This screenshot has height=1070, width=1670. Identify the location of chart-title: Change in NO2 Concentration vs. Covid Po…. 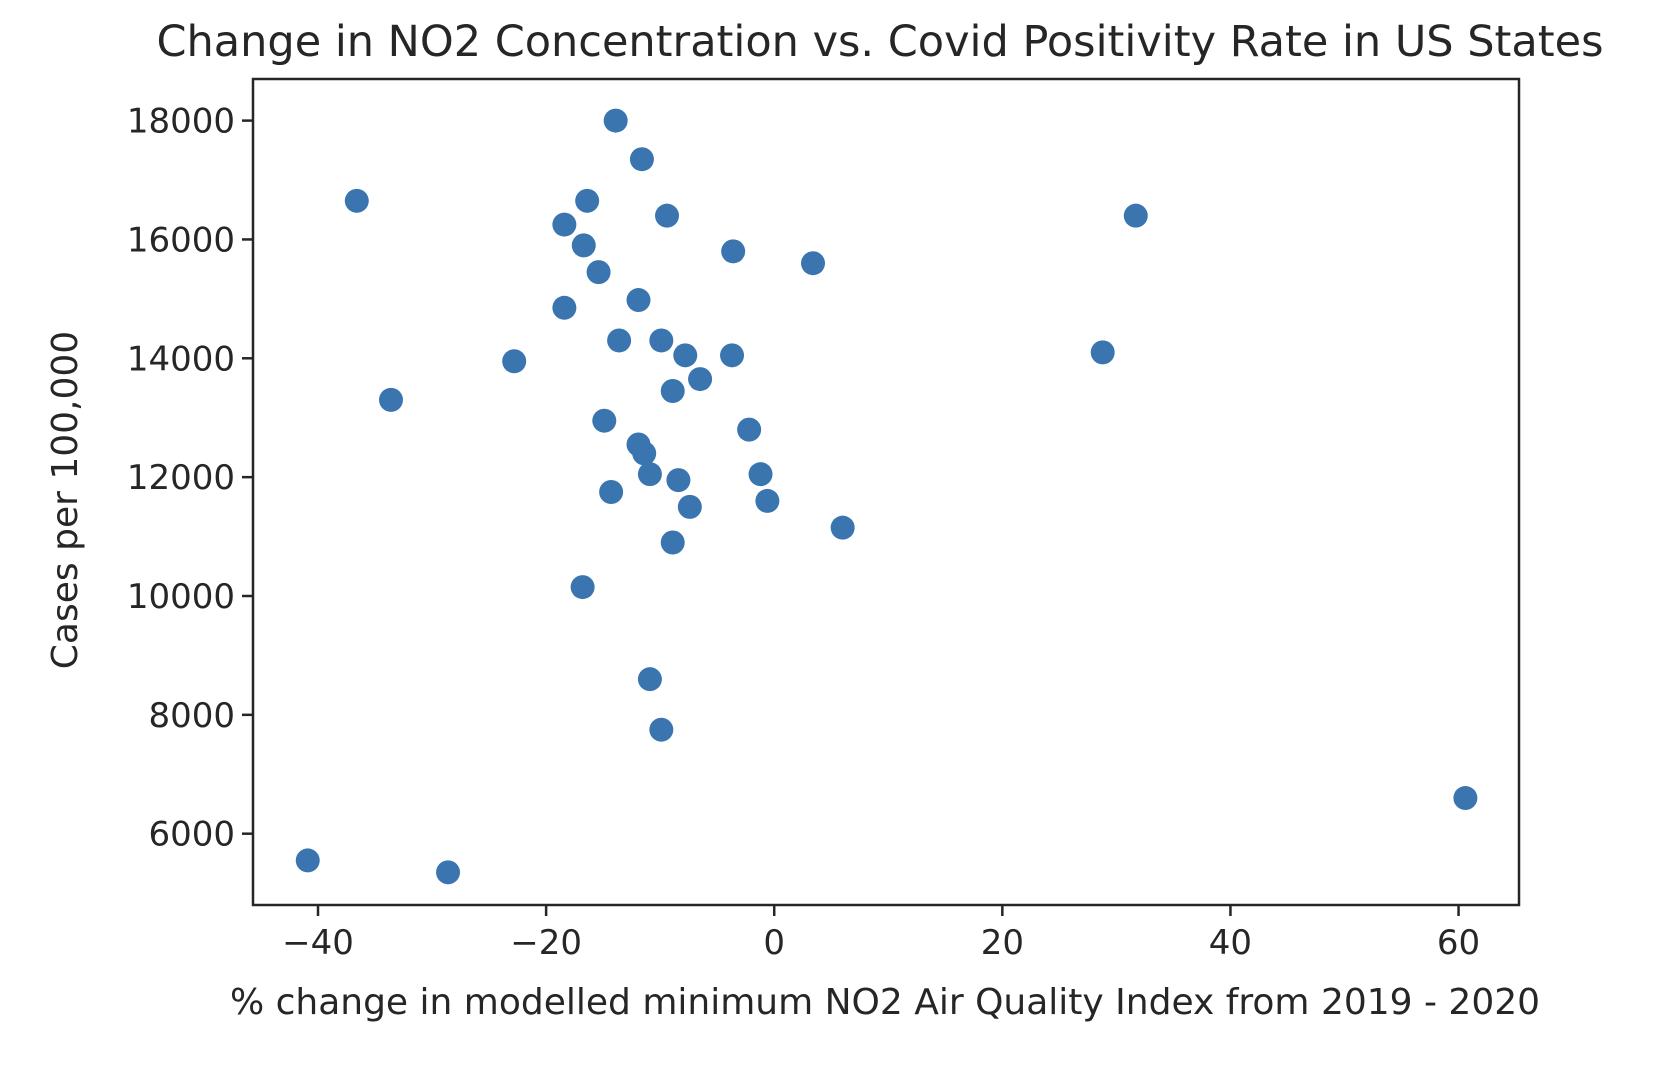
(880, 42).